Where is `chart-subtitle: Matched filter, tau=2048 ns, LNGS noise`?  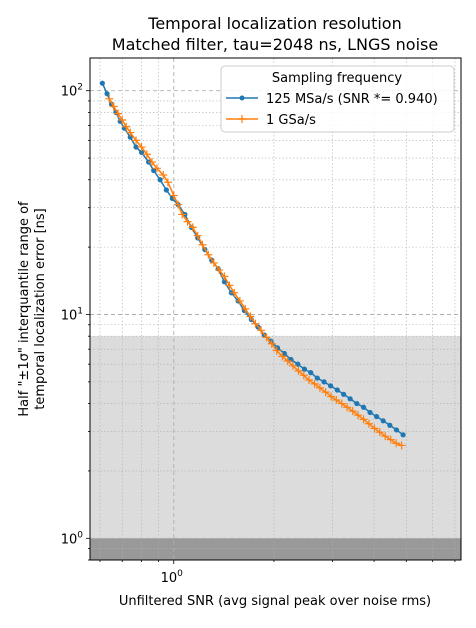
chart-subtitle: Matched filter, tau=2048 ns, LNGS noise is located at coordinates (275, 44).